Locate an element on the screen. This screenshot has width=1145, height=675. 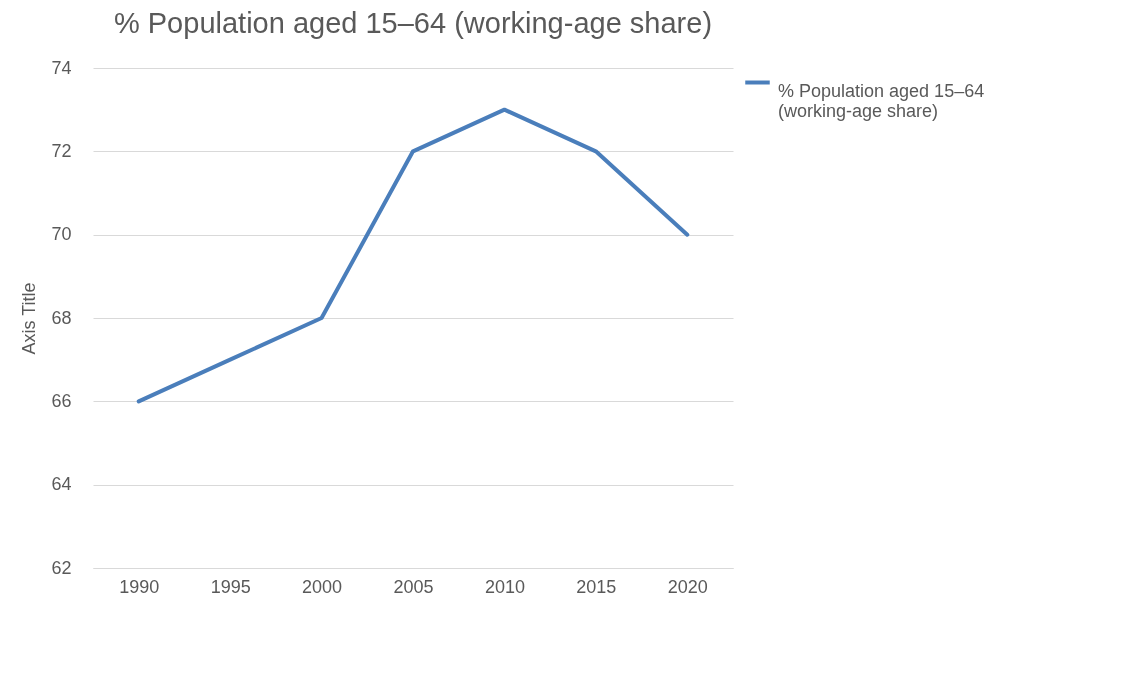
chart-title: % Population aged 15–64 (working-age share) is located at coordinates (413, 23).